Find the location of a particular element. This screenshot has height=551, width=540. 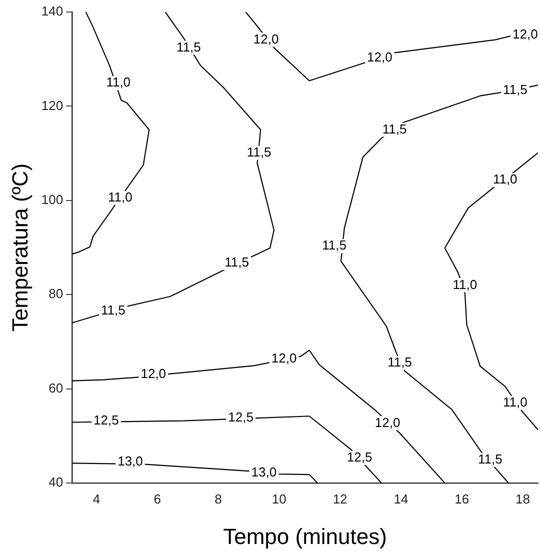

y-tick-label: 120 is located at coordinates (52, 105).